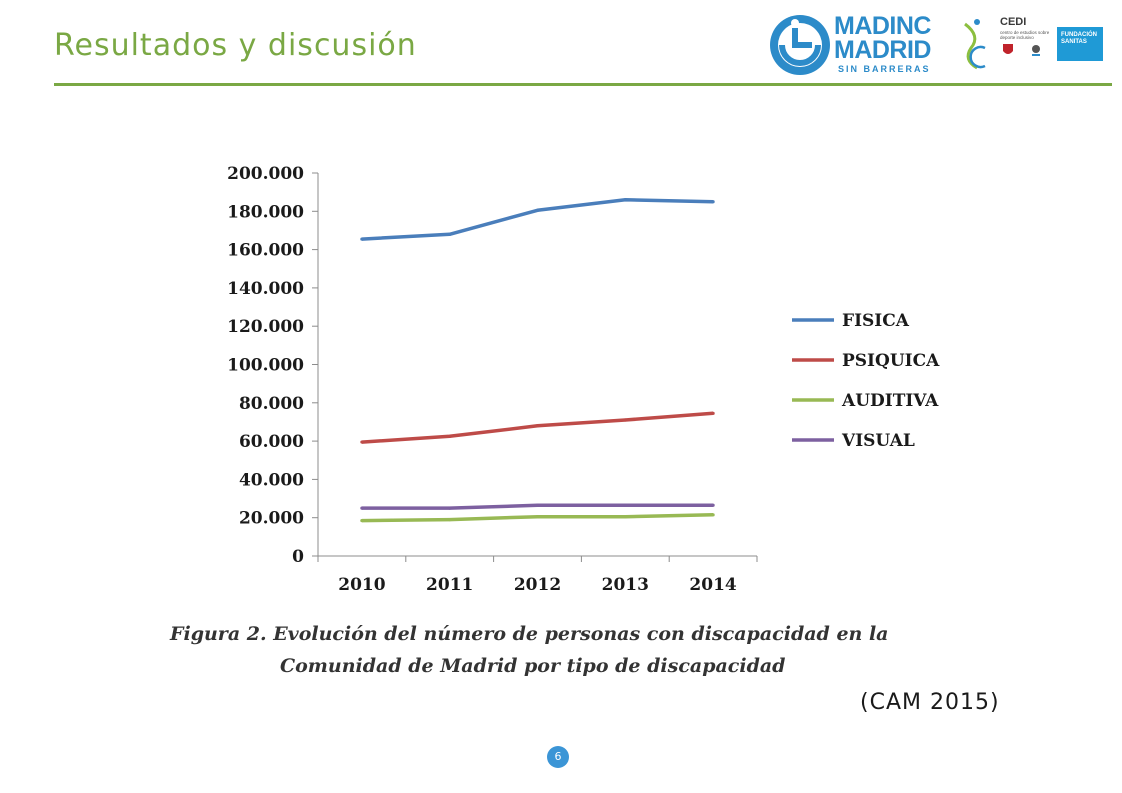 The image size is (1122, 793). What do you see at coordinates (265, 212) in the screenshot?
I see `y-tick-label: 180.000` at bounding box center [265, 212].